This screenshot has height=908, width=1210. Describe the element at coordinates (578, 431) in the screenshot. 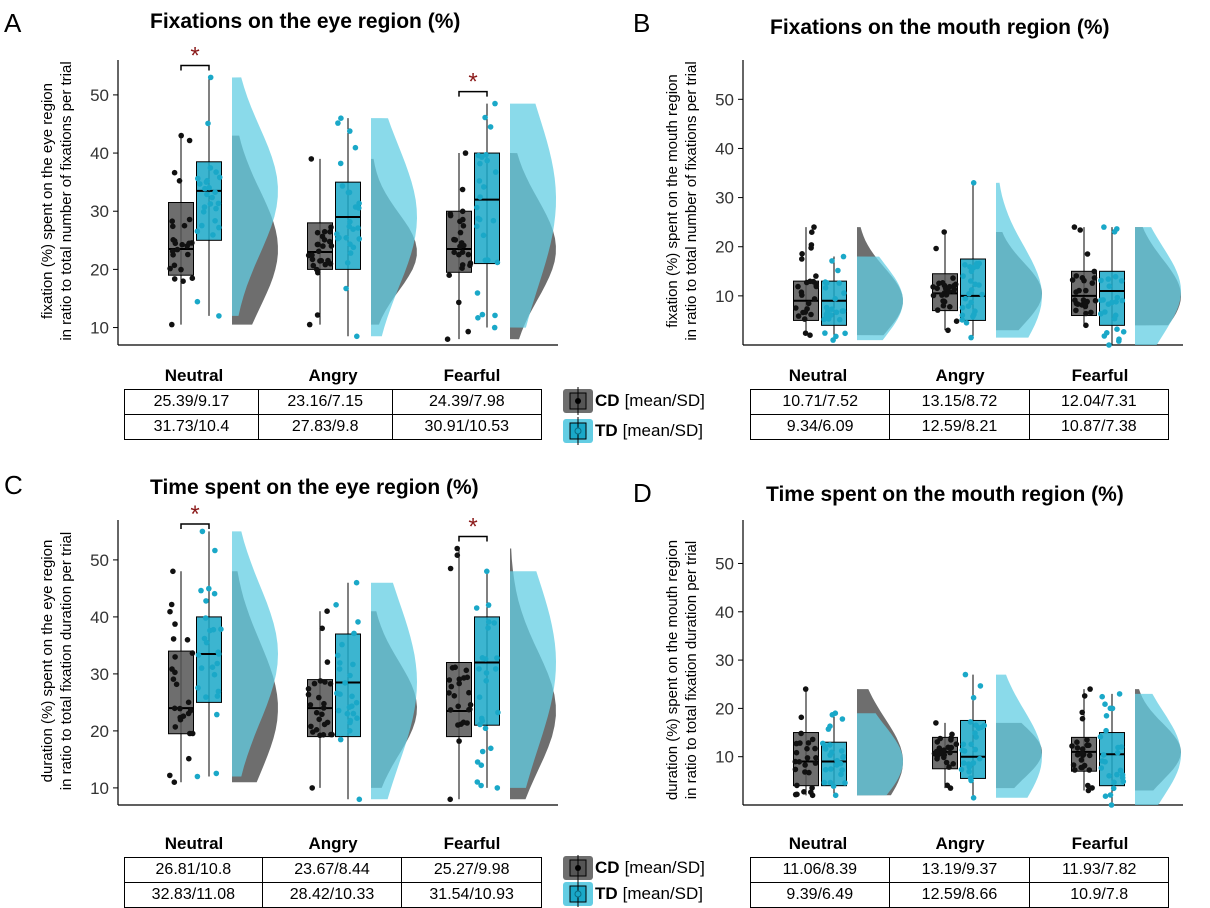

I see `td-swatch-icon` at that location.